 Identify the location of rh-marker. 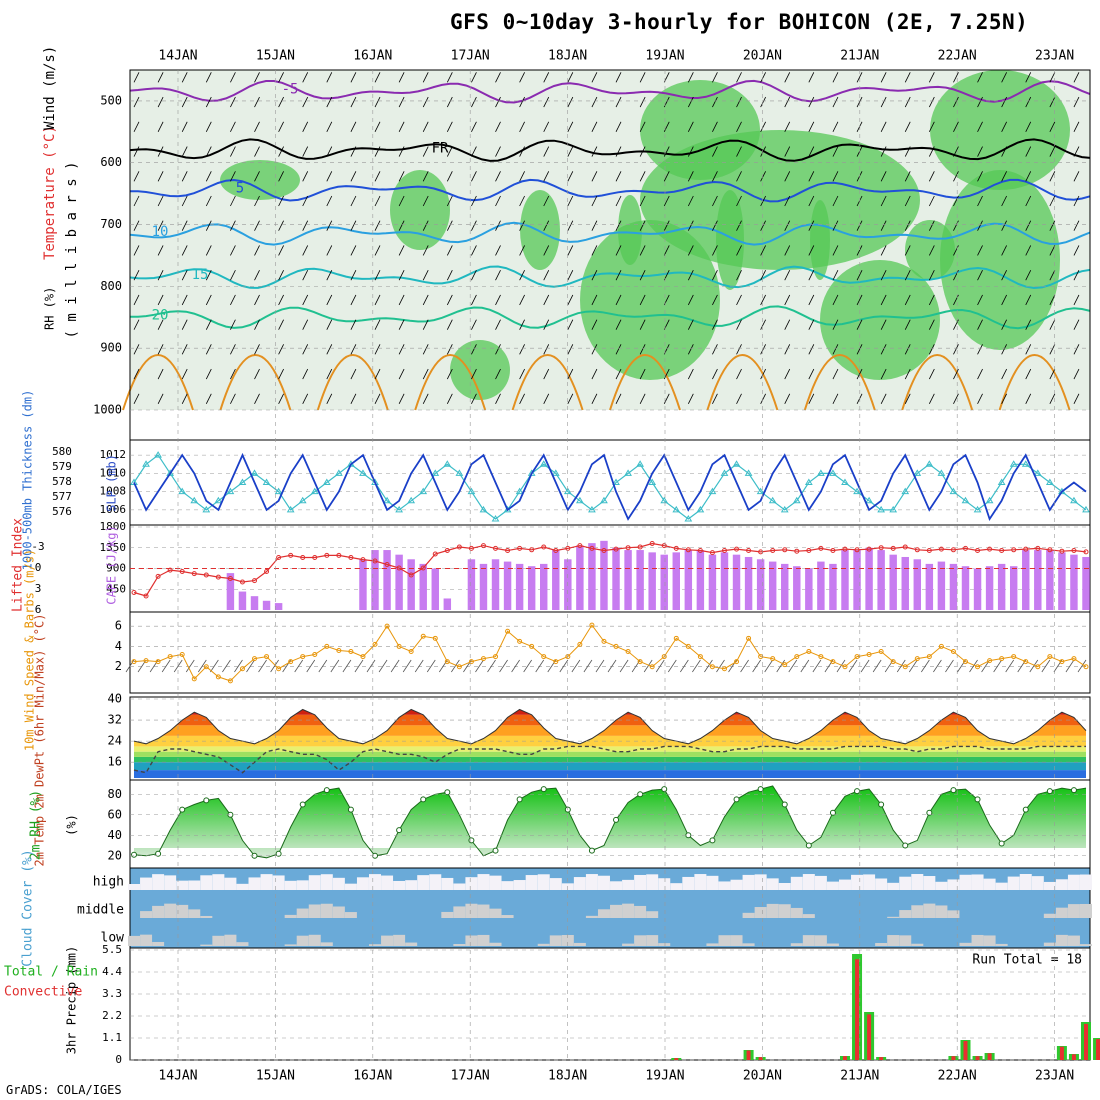
(736, 799).